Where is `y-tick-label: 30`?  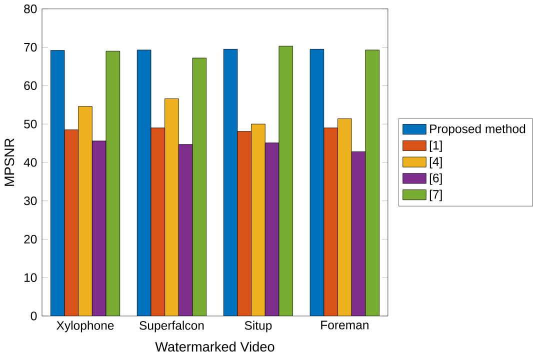 y-tick-label: 30 is located at coordinates (30, 201).